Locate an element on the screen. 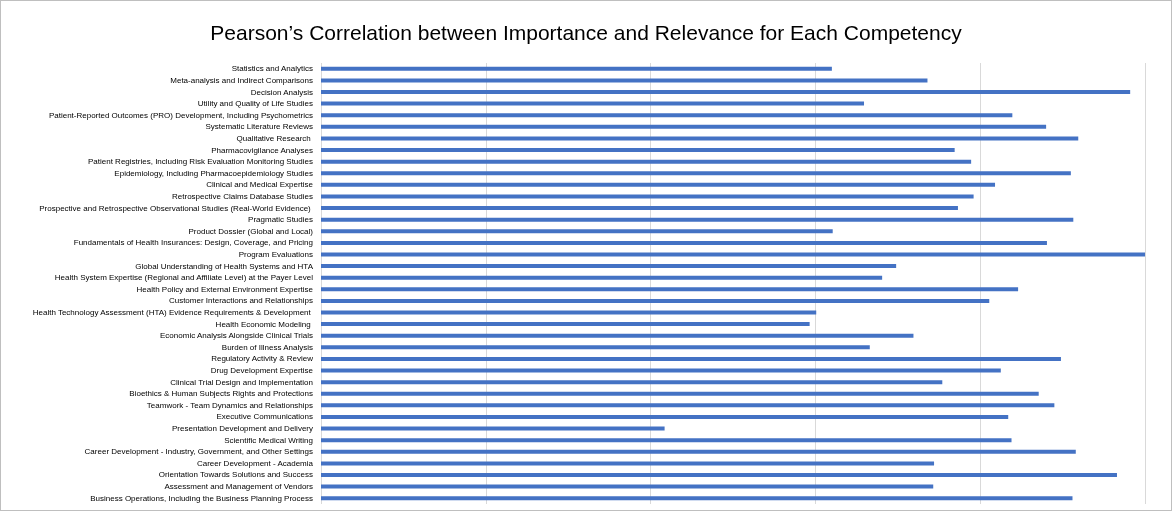 The height and width of the screenshot is (511, 1172). y-tick-label: Clinical and Medical Expertise is located at coordinates (260, 185).